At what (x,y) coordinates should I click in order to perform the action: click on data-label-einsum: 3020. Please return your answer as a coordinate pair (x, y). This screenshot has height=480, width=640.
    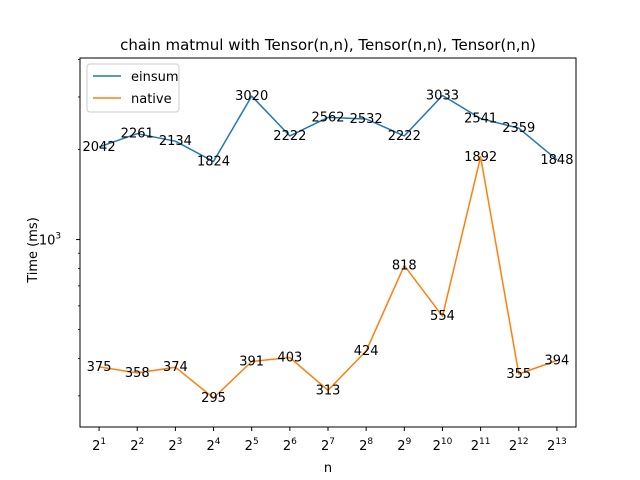
    Looking at the image, I should click on (251, 96).